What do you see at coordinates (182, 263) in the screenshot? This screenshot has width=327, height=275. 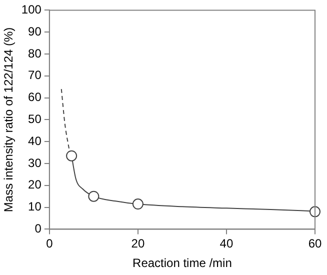 I see `x-axis-title: Reaction time /min` at bounding box center [182, 263].